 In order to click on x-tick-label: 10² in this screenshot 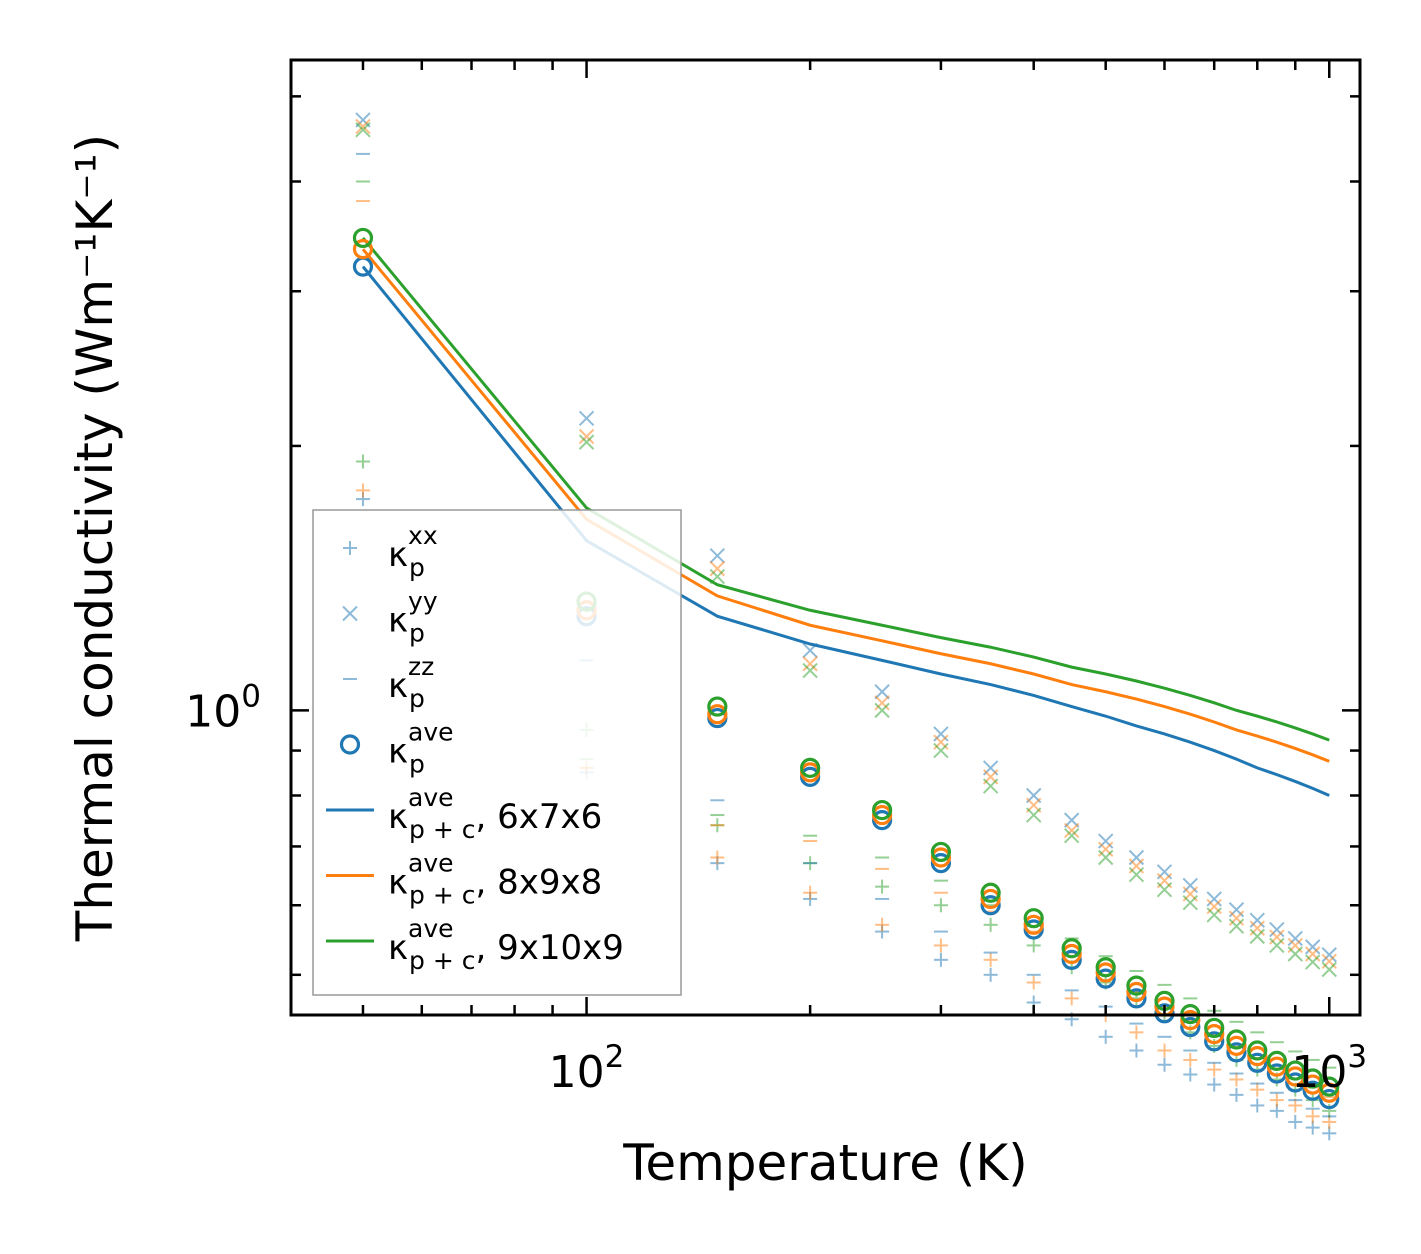, I will do `click(587, 1068)`.